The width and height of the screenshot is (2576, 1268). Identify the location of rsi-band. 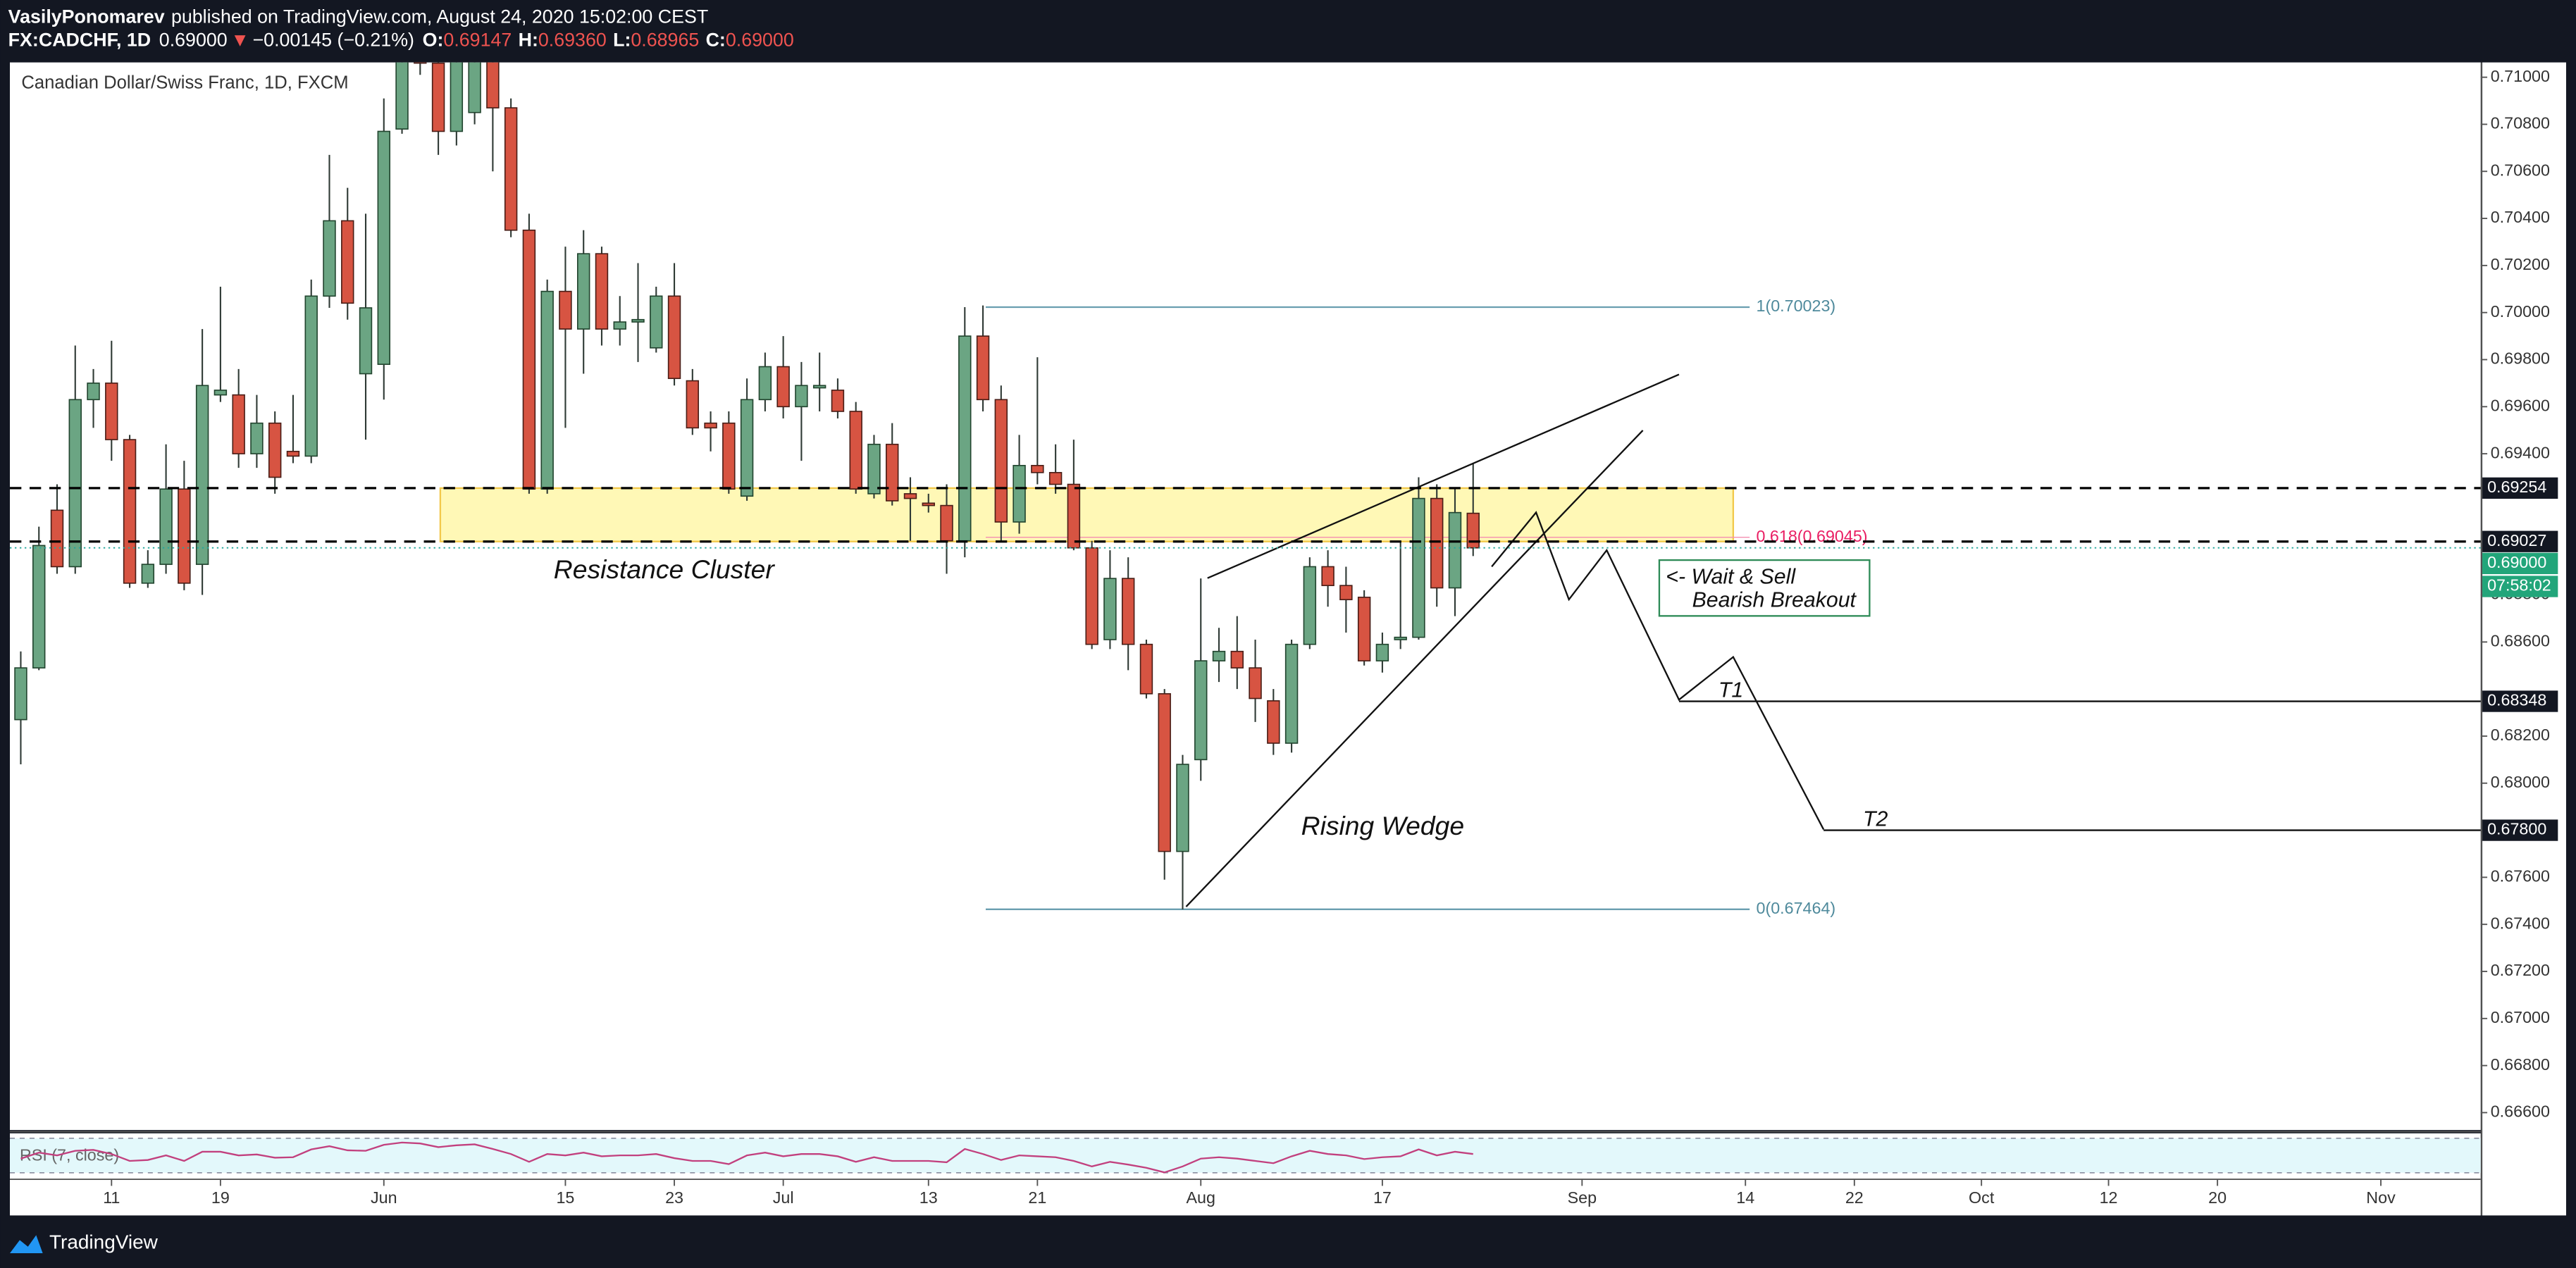
(1245, 1155).